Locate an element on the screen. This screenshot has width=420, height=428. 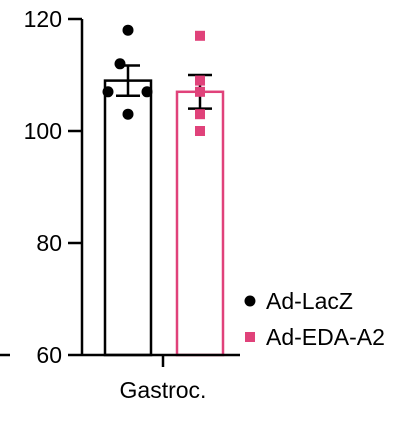
legend-item-ad-lacz: Ad-LacZ is located at coordinates (298, 301).